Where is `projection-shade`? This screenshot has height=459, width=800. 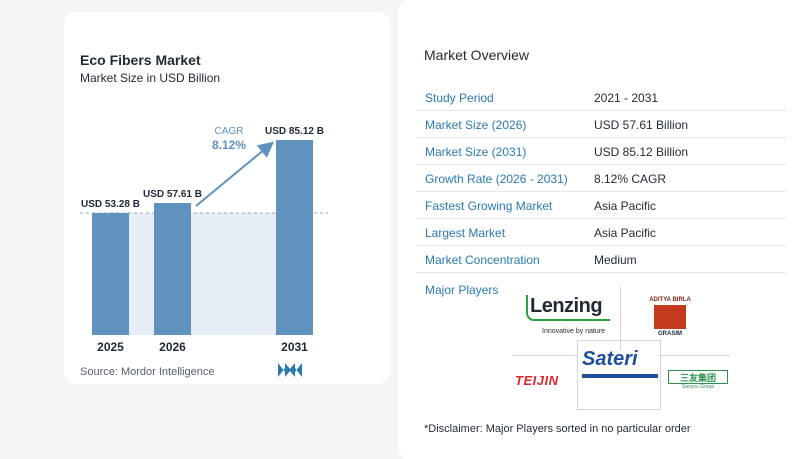 projection-shade is located at coordinates (202, 273).